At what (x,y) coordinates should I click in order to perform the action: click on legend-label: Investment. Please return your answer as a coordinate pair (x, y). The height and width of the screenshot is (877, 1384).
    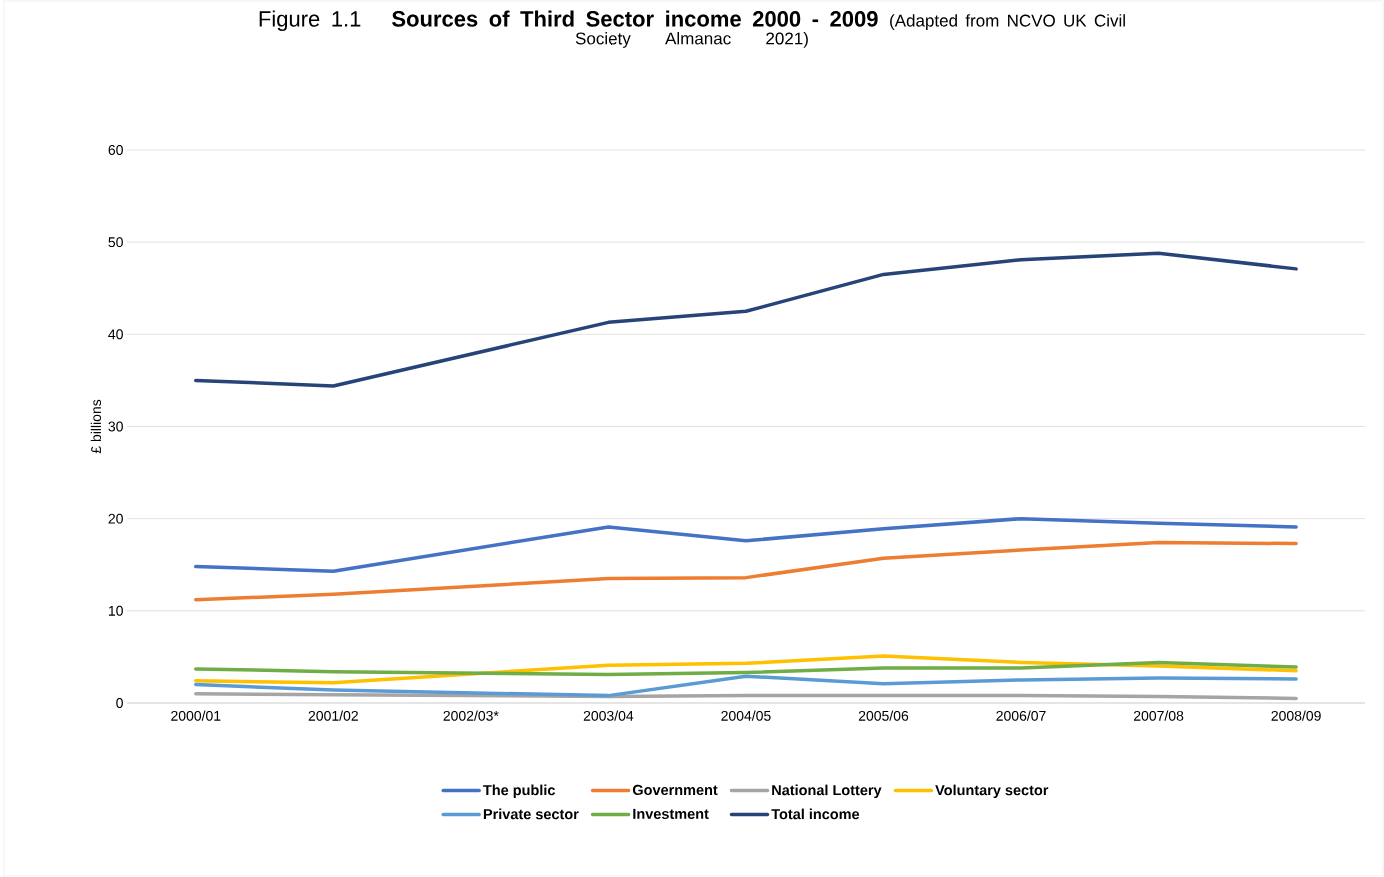
    Looking at the image, I should click on (671, 813).